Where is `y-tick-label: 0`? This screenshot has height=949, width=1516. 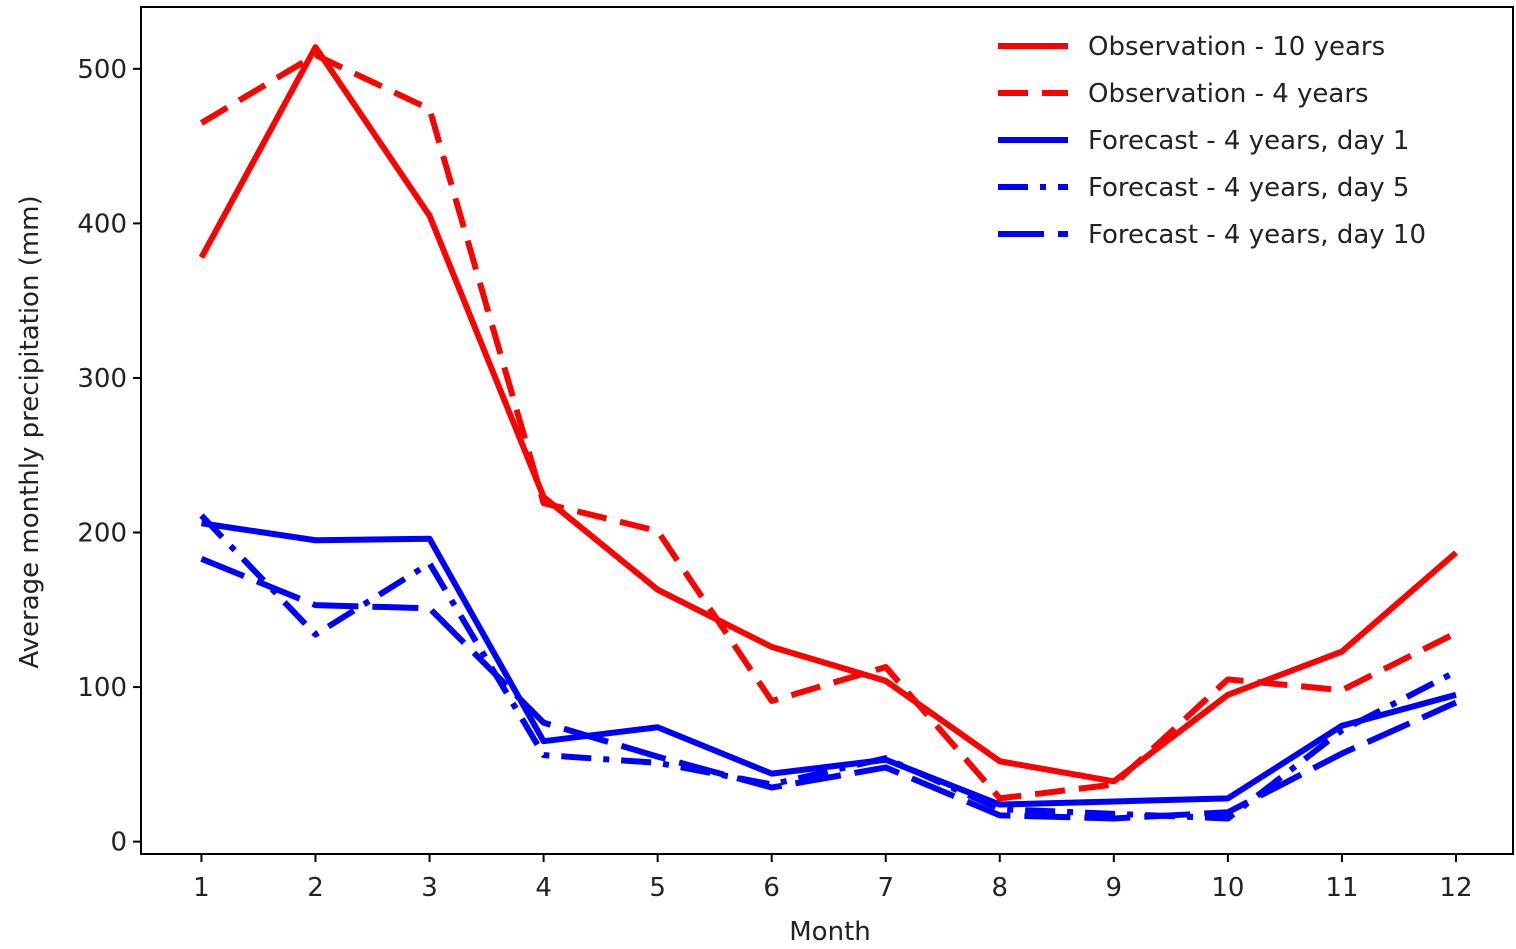
y-tick-label: 0 is located at coordinates (118, 843).